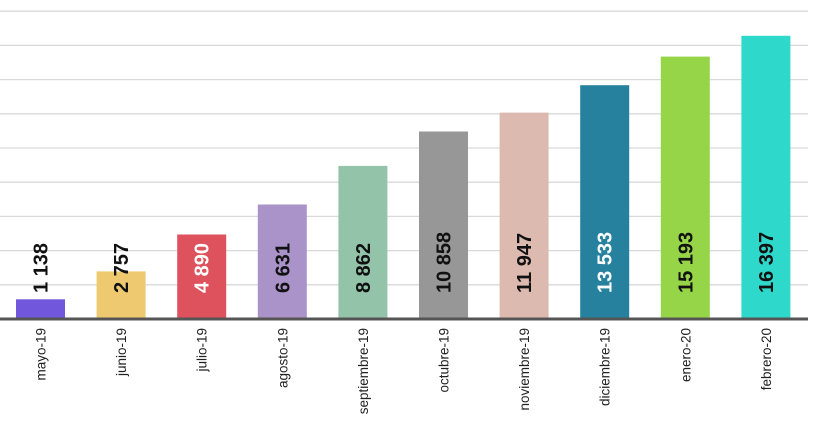 The height and width of the screenshot is (447, 818). I want to click on value-label-septiembre-19: 8 862, so click(364, 268).